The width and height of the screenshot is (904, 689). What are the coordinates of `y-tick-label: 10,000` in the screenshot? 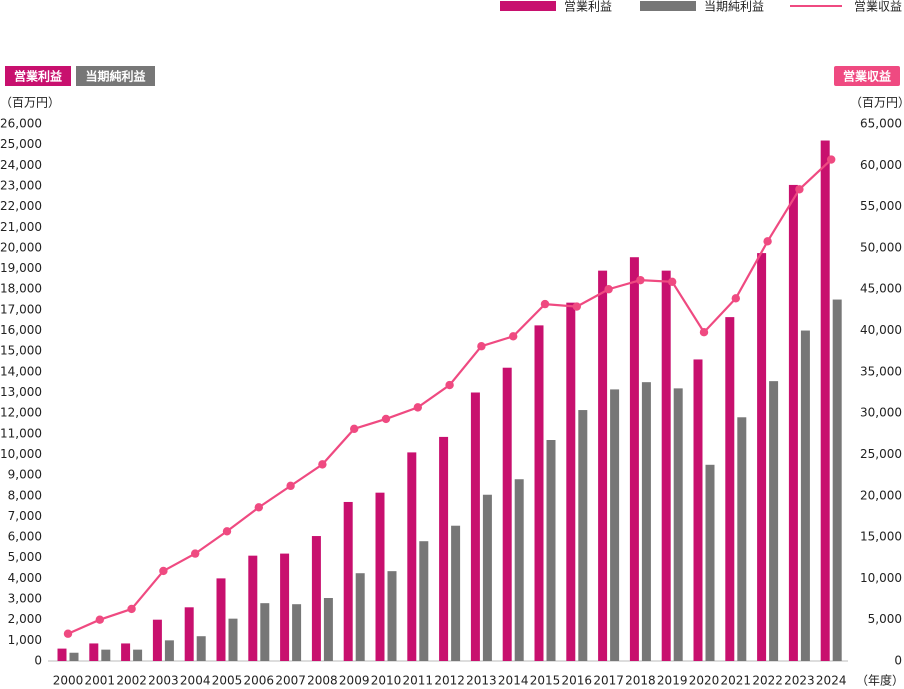 It's located at (21, 454).